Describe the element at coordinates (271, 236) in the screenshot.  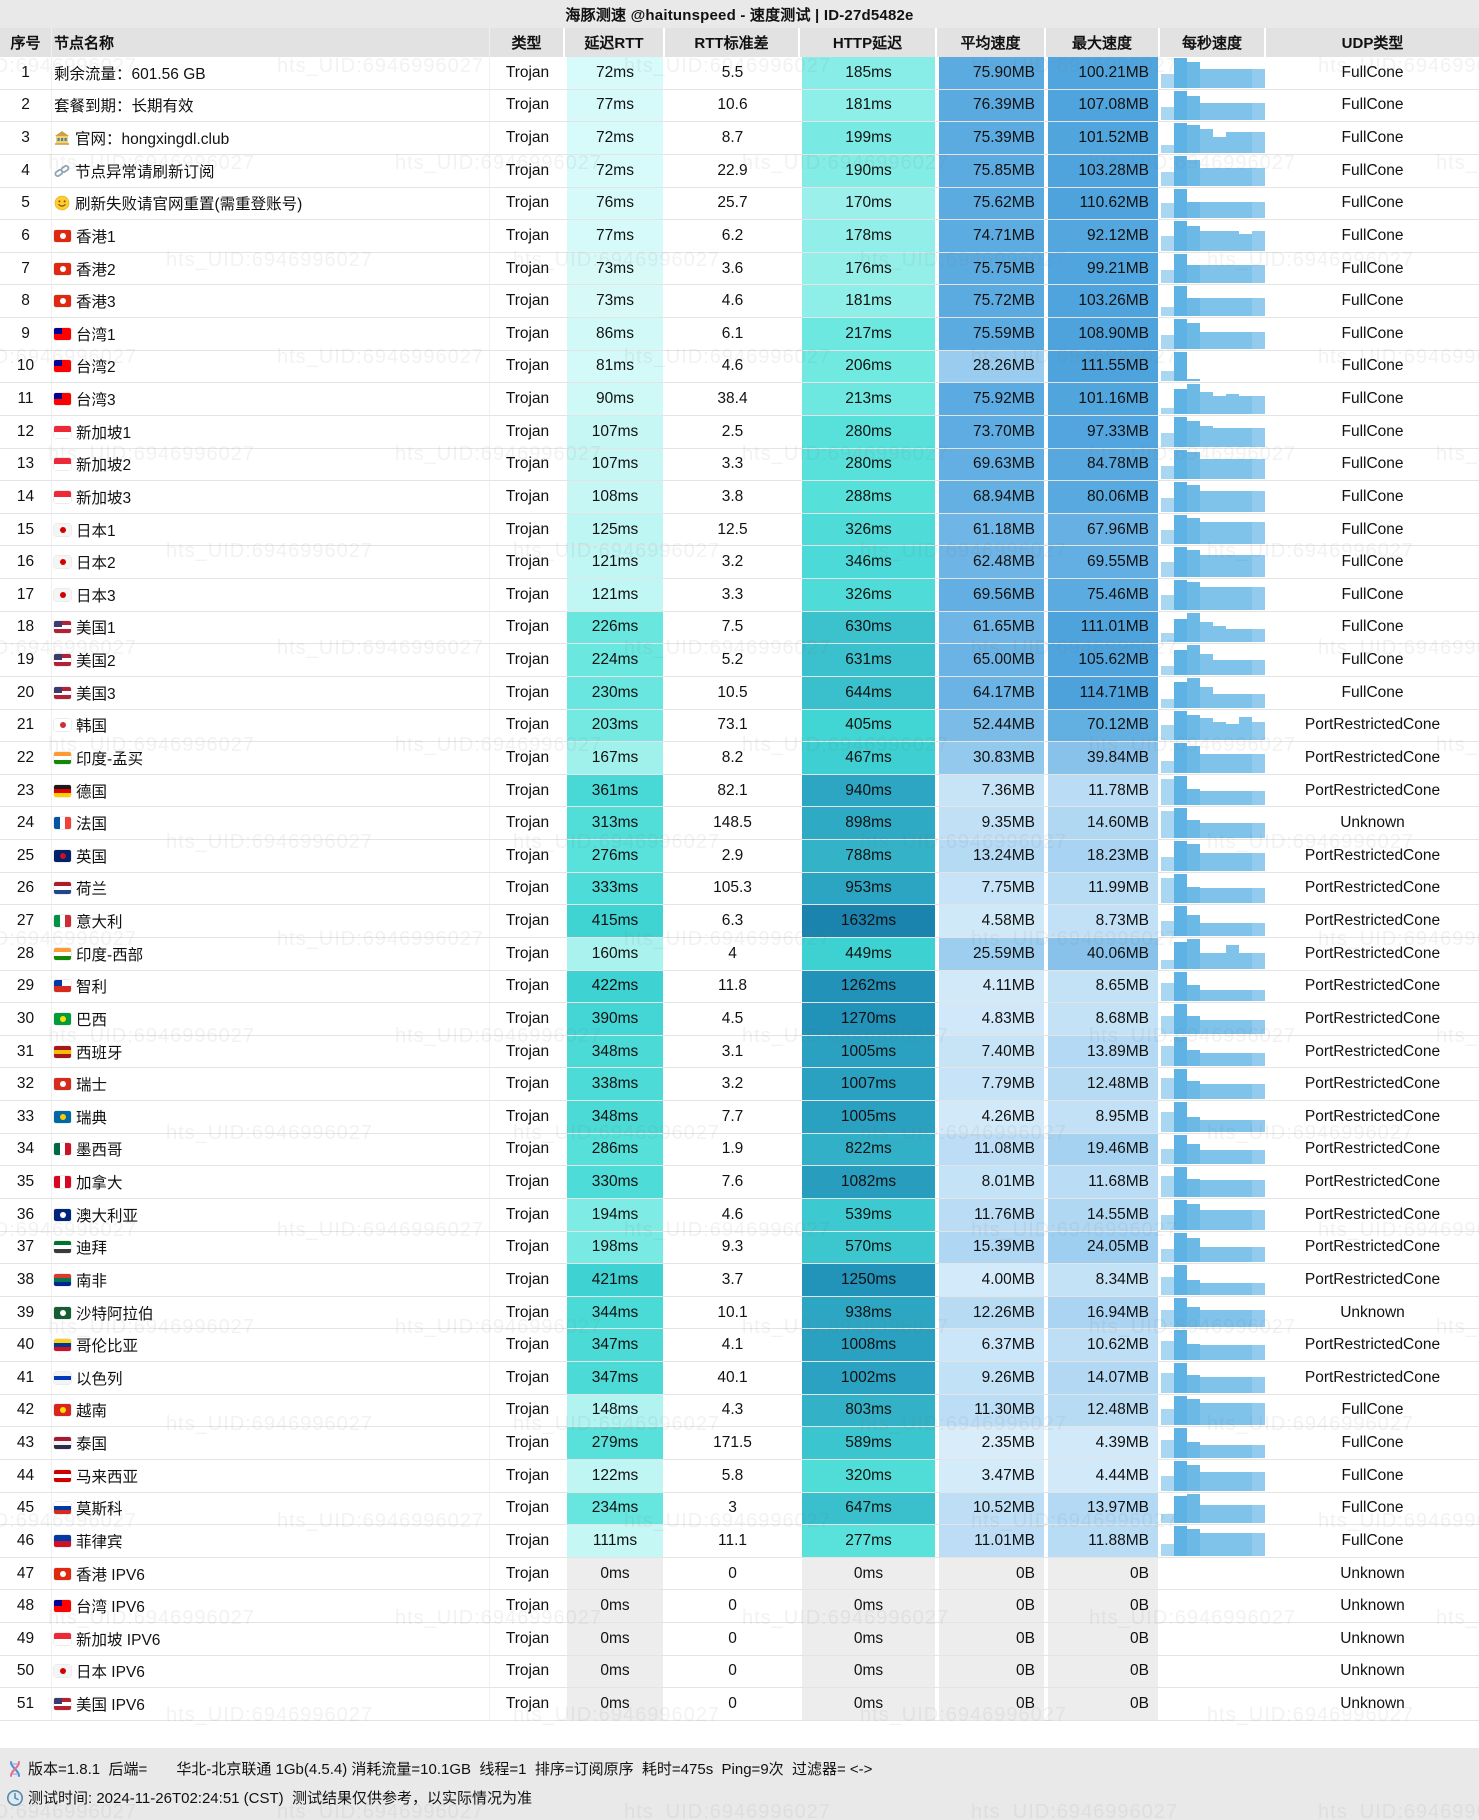
I see `node-name-cell: 香港1` at that location.